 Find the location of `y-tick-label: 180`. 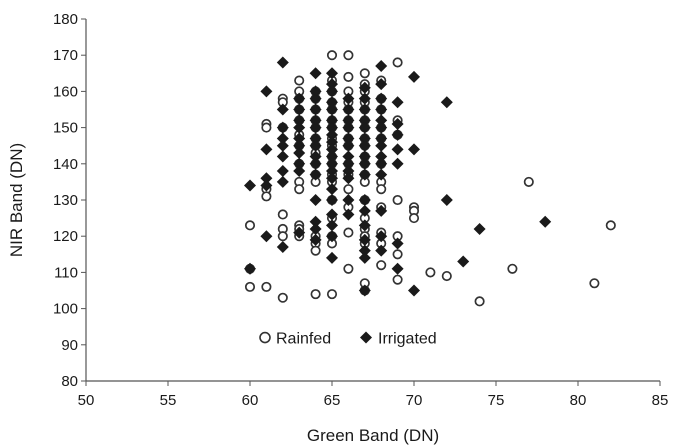

y-tick-label: 180 is located at coordinates (65, 19).